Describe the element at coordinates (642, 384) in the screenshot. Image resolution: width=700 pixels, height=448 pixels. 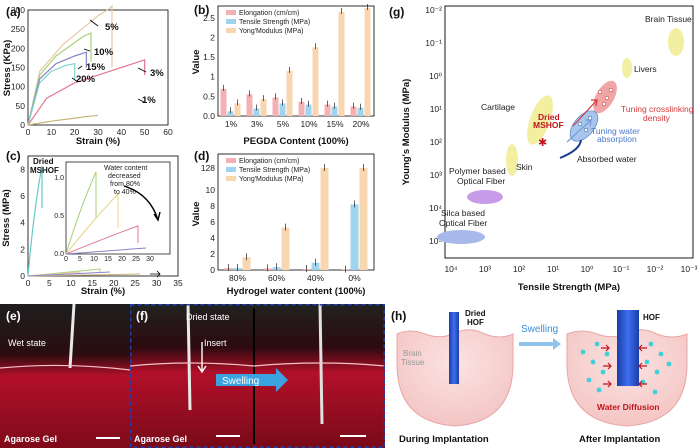
I see `diffusion-arrow` at that location.